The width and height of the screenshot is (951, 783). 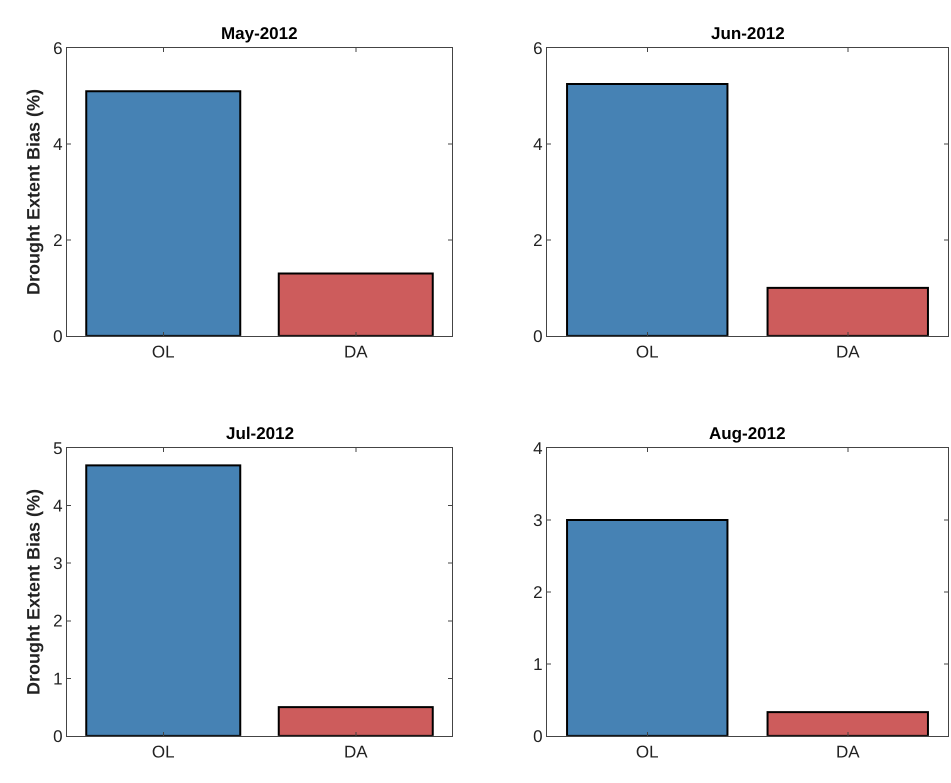 What do you see at coordinates (747, 433) in the screenshot?
I see `chart-title: Aug-2012` at bounding box center [747, 433].